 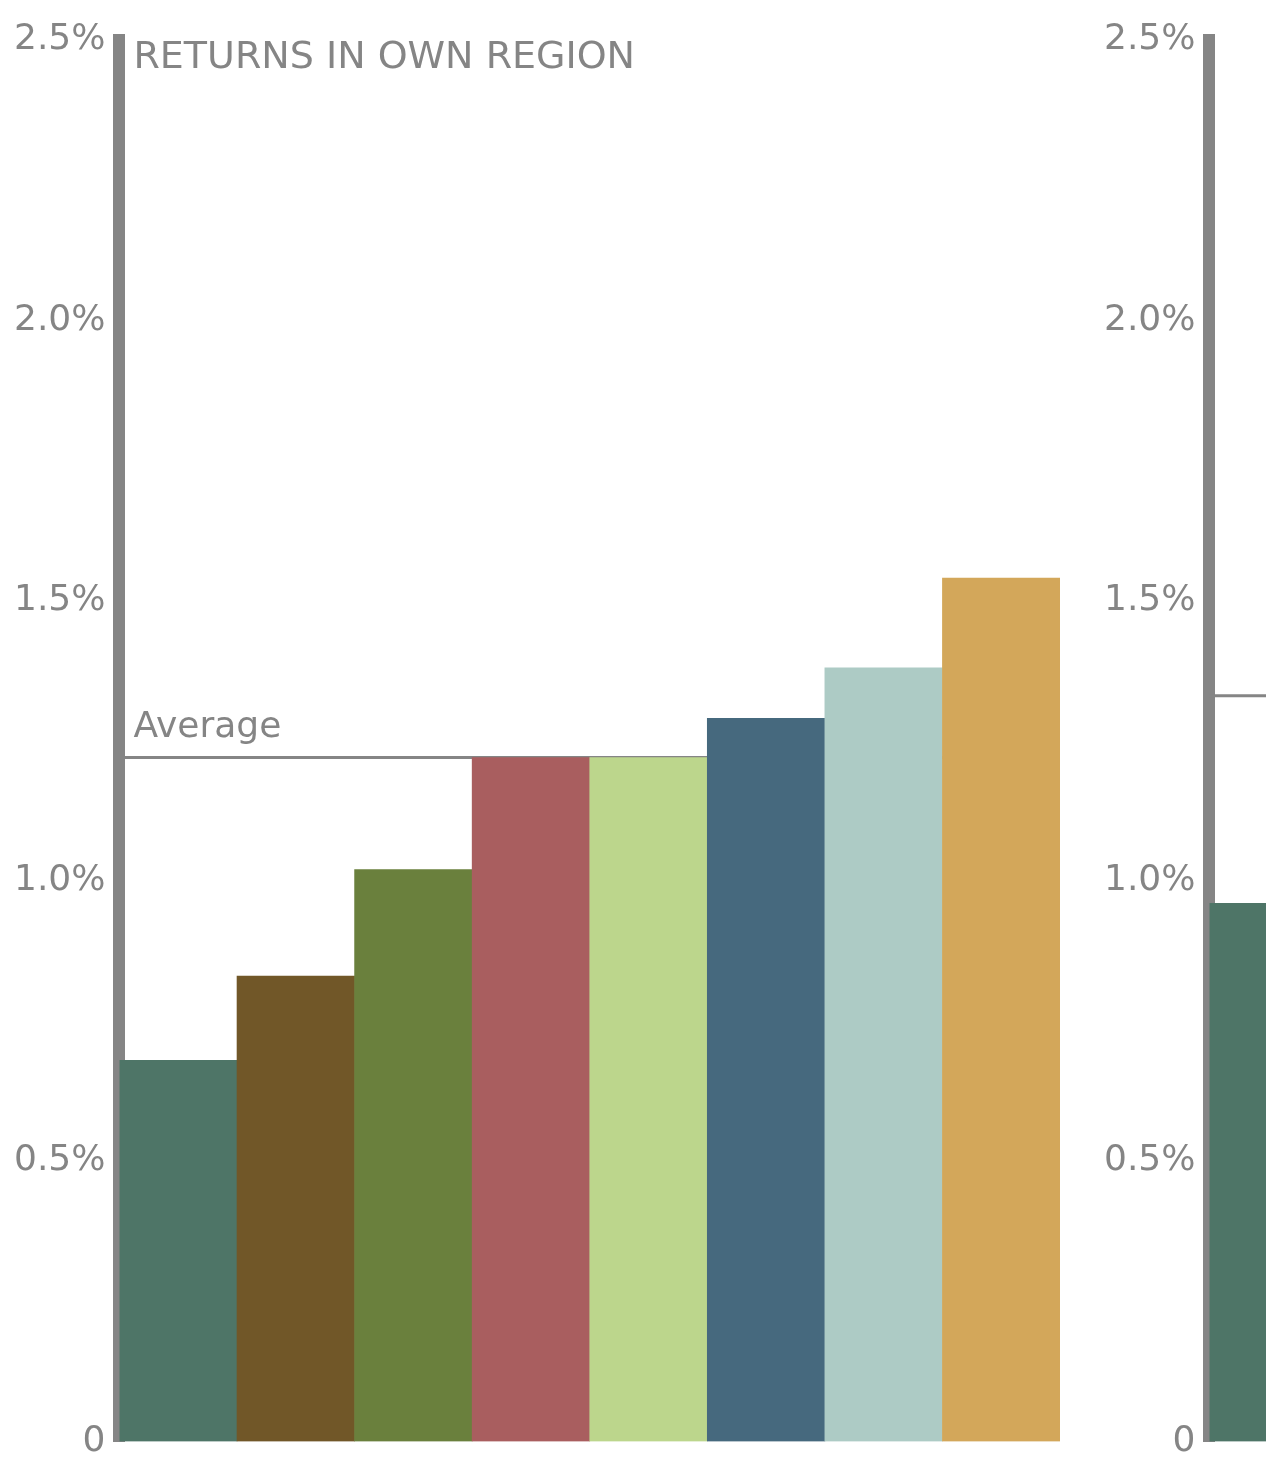 I want to click on chart-title: RETURNS IN OWN REGION, so click(x=384, y=54).